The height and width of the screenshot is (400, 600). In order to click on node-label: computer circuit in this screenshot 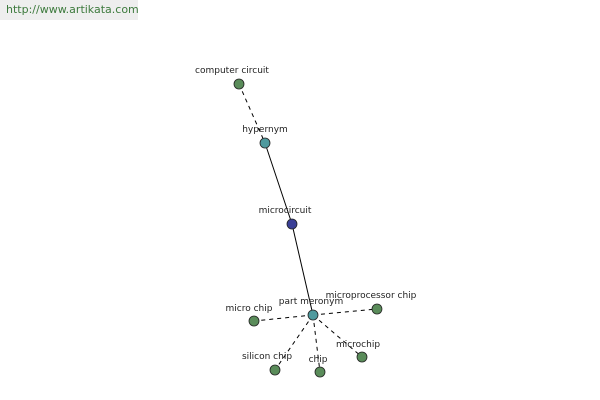, I will do `click(232, 71)`.